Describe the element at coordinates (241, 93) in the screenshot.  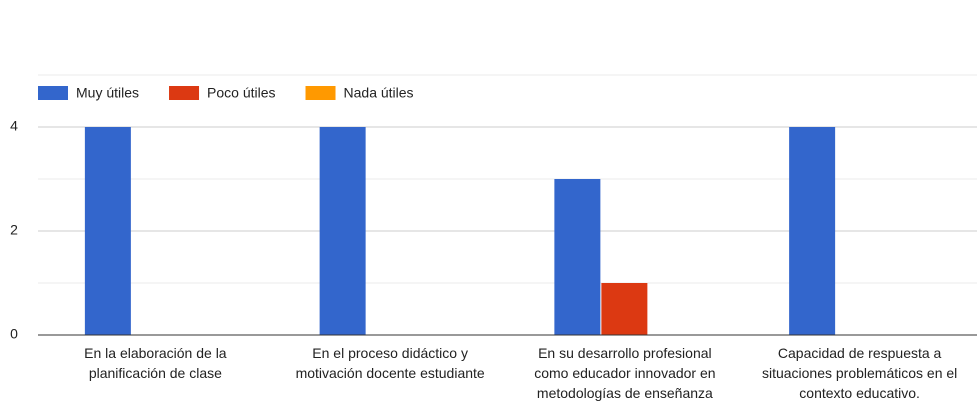
I see `legend-label: Poco útiles` at that location.